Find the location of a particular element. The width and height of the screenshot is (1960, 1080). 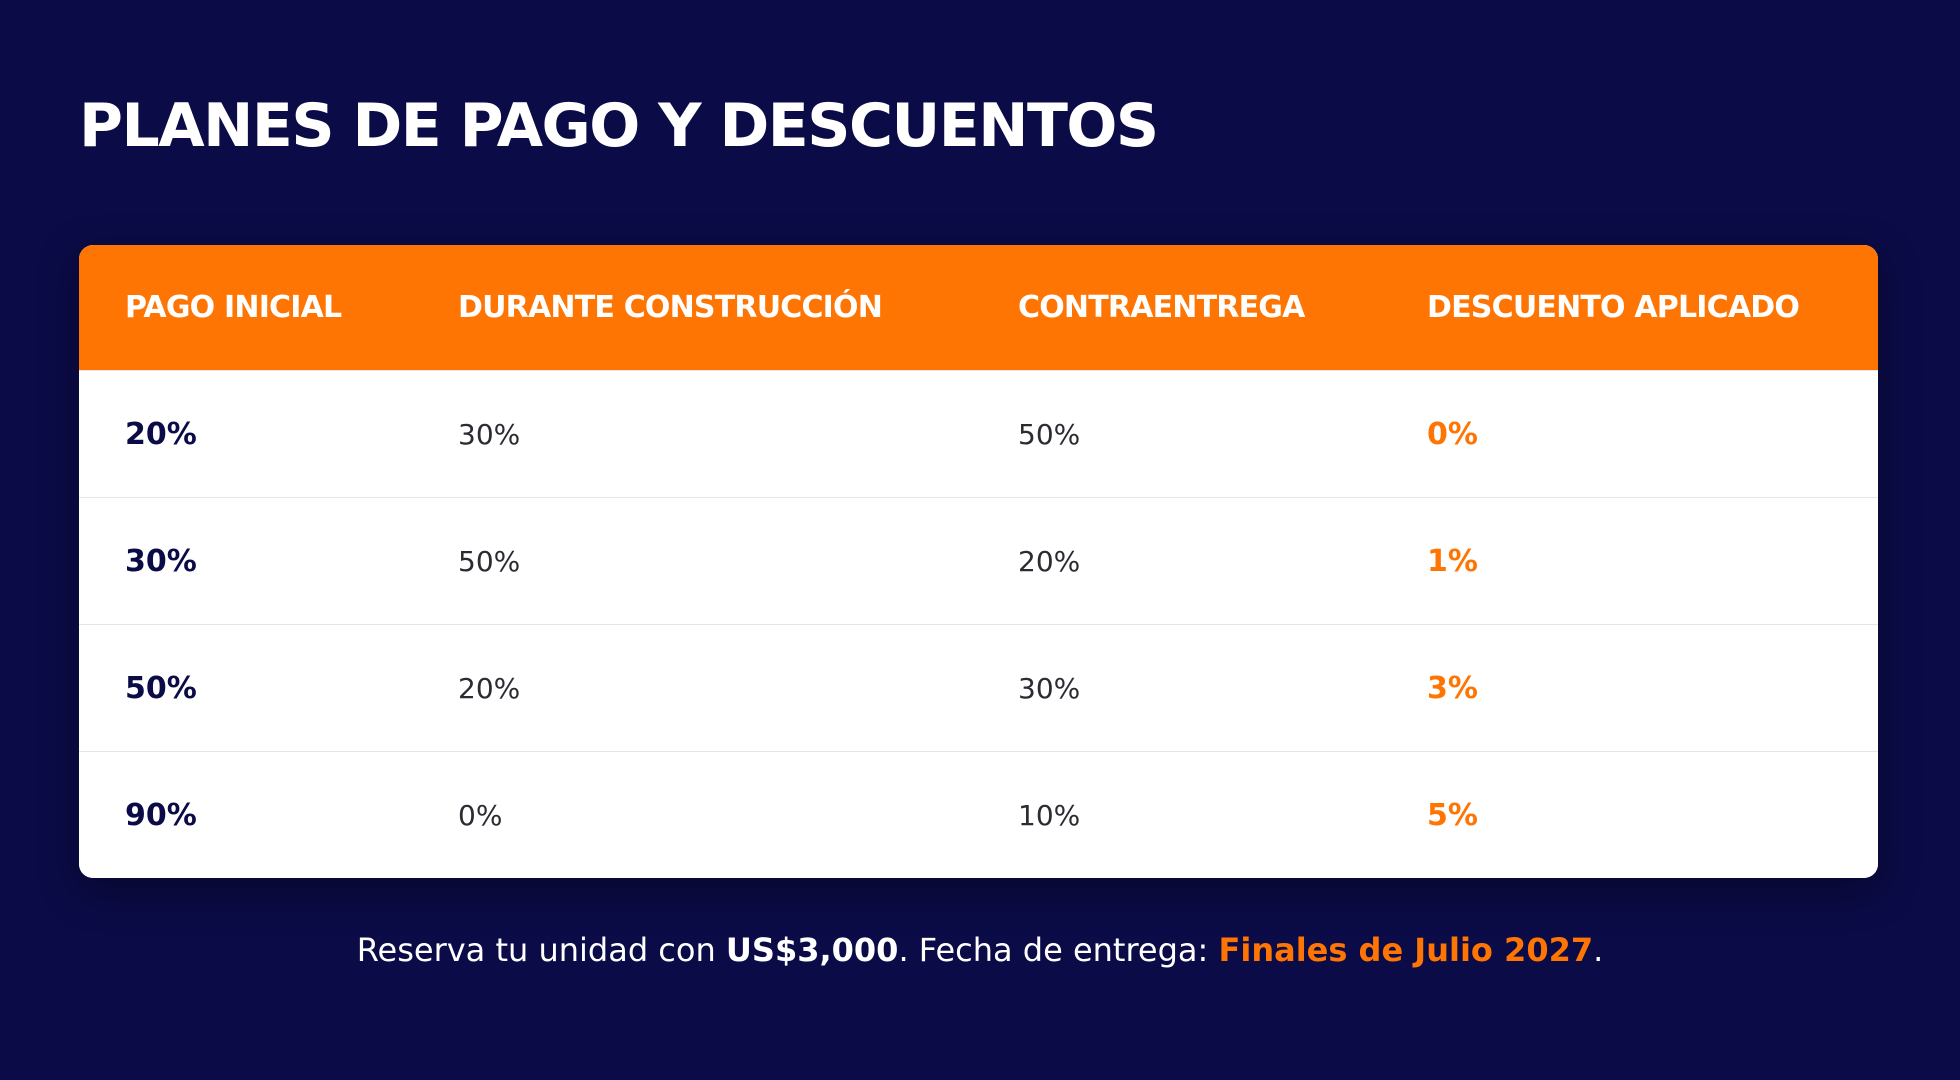

delivery-payment-cell: 10% is located at coordinates (1049, 815).